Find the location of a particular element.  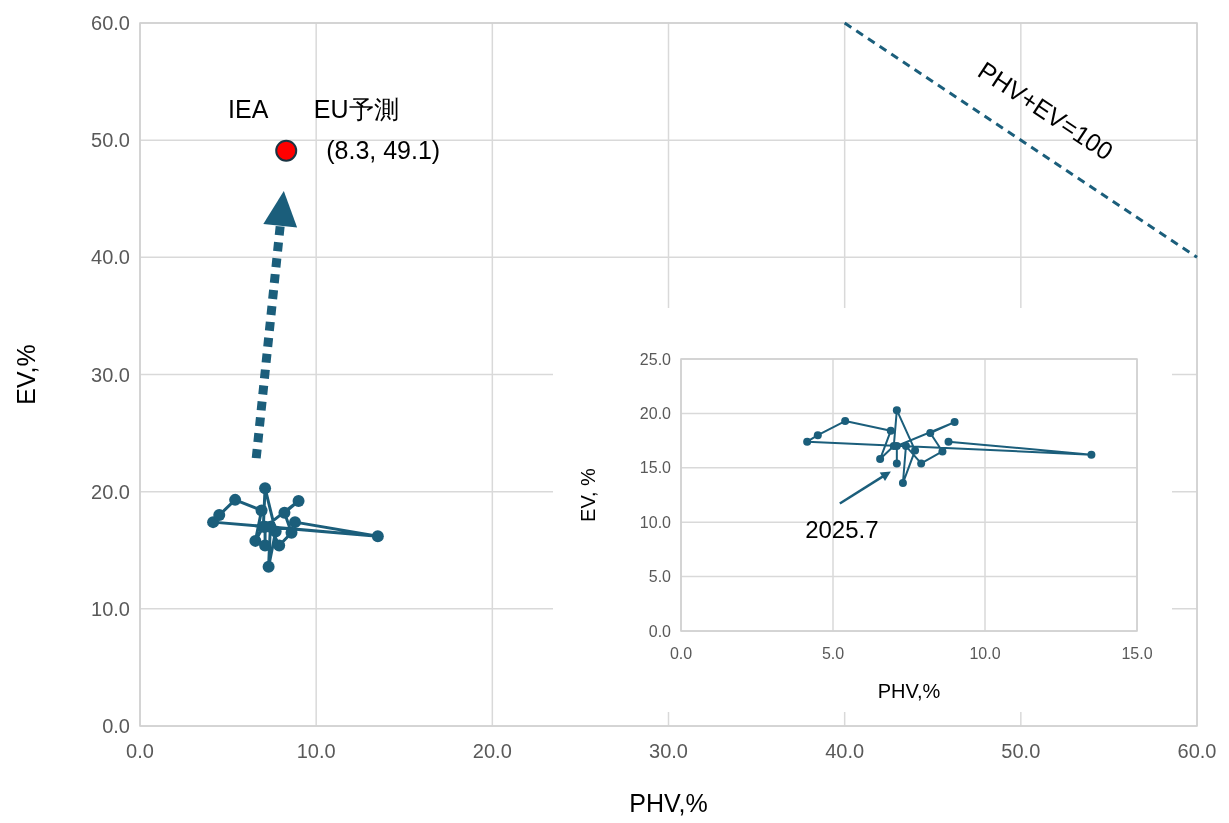

x-tick-label: 60.0 is located at coordinates (1197, 751).